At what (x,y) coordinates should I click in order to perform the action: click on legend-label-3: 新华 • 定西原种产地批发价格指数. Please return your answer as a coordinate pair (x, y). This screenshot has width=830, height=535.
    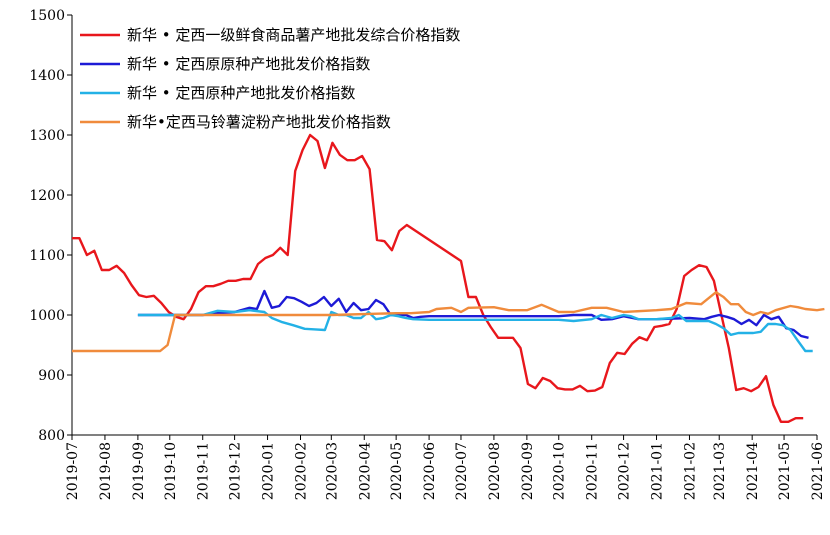
    Looking at the image, I should click on (241, 93).